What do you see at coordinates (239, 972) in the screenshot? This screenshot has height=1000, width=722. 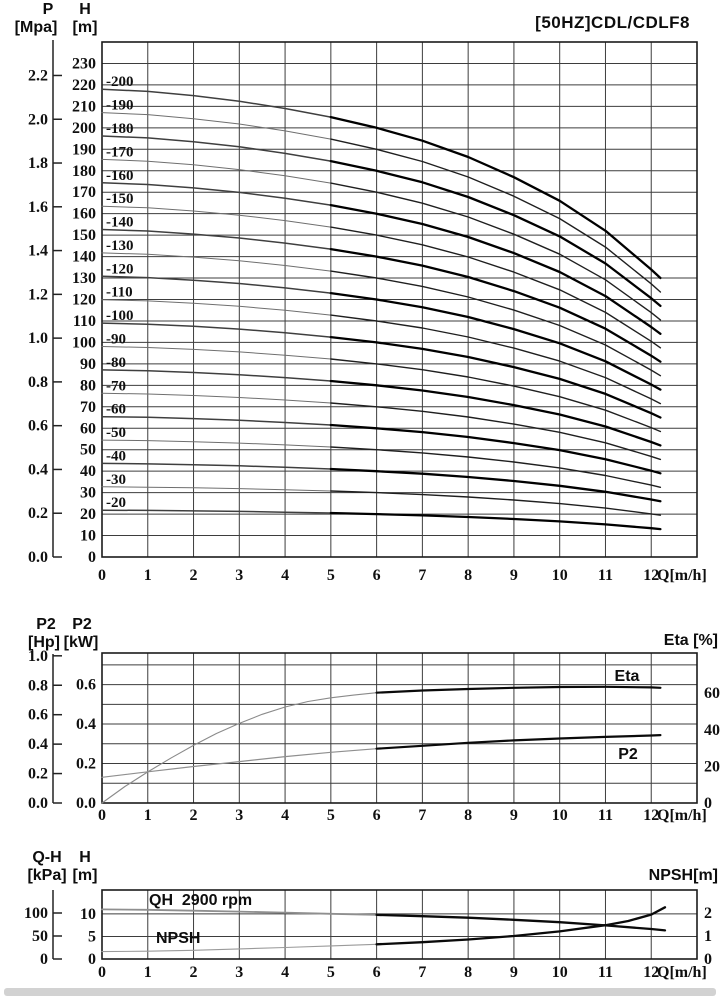 I see `x-tick-label: 3` at bounding box center [239, 972].